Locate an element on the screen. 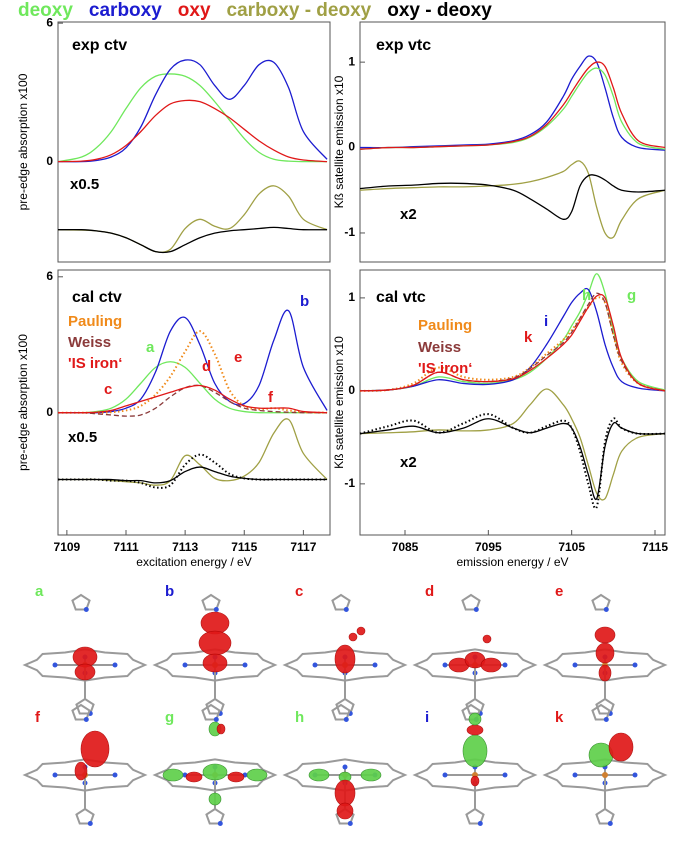  y-axis-label: Kß satellite emission x10 is located at coordinates (339, 402).